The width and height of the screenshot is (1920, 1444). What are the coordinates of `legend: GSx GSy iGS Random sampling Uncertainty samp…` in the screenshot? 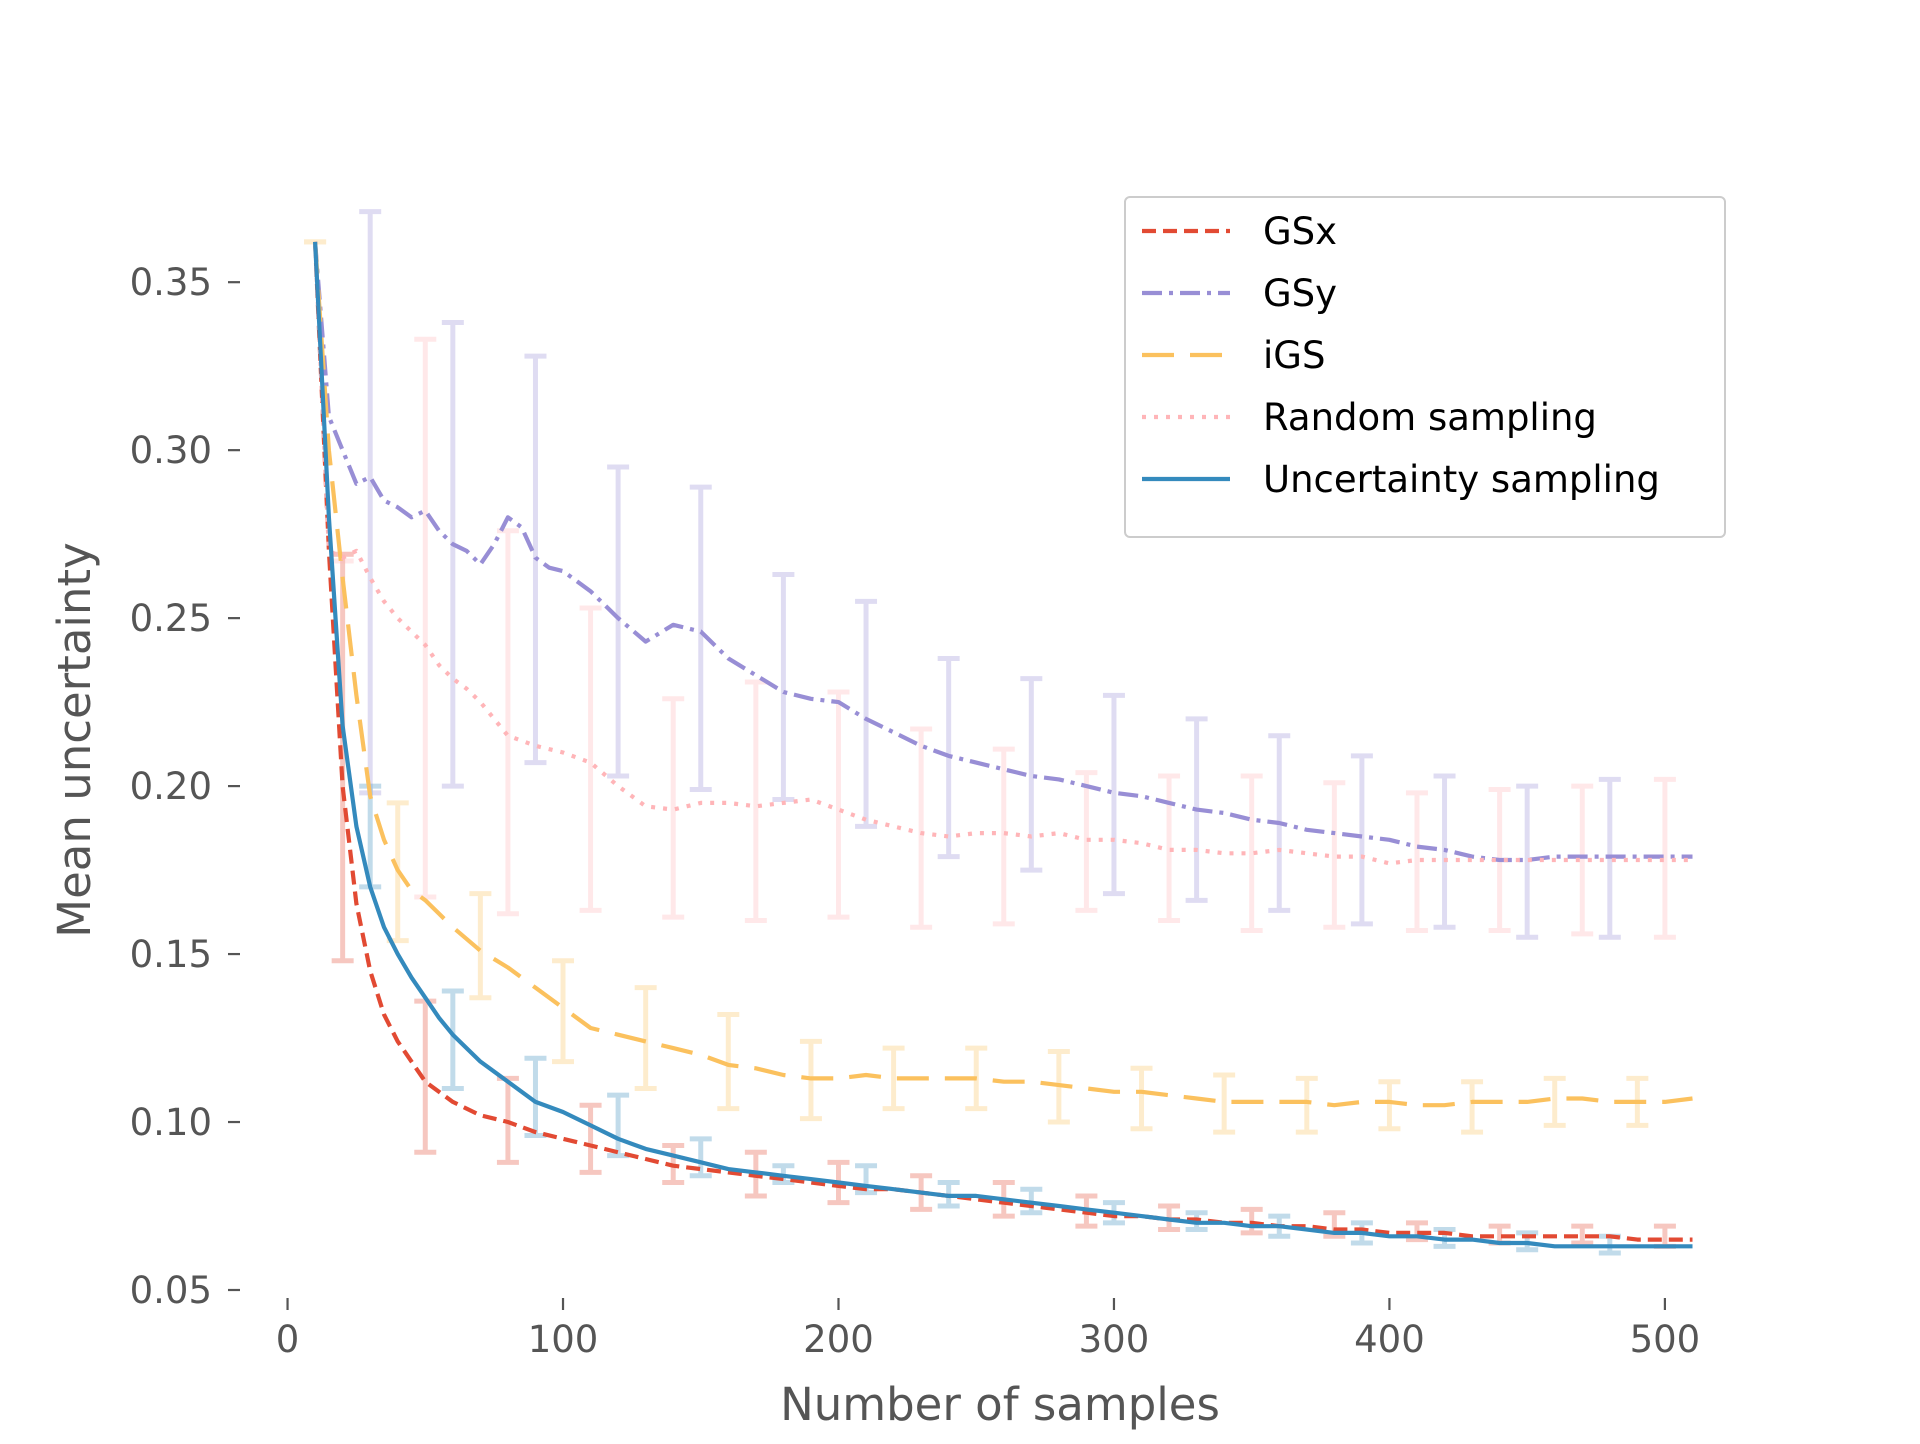 It's located at (1425, 367).